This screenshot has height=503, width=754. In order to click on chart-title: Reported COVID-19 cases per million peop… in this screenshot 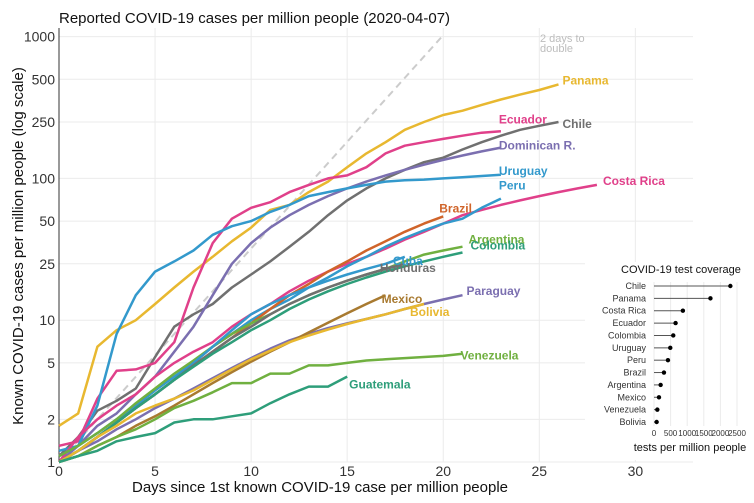, I will do `click(254, 18)`.